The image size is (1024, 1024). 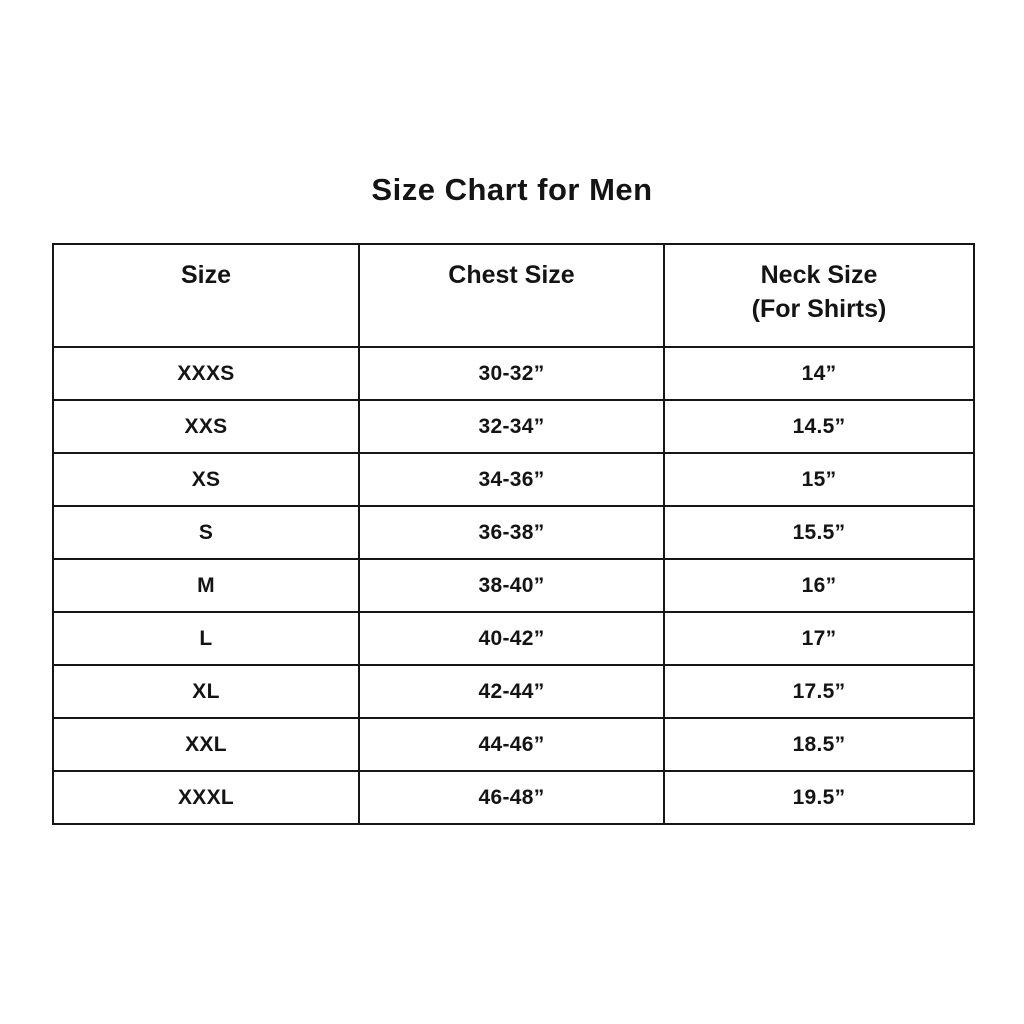 I want to click on table-row: XXXS 30-32” 14”, so click(x=513, y=373).